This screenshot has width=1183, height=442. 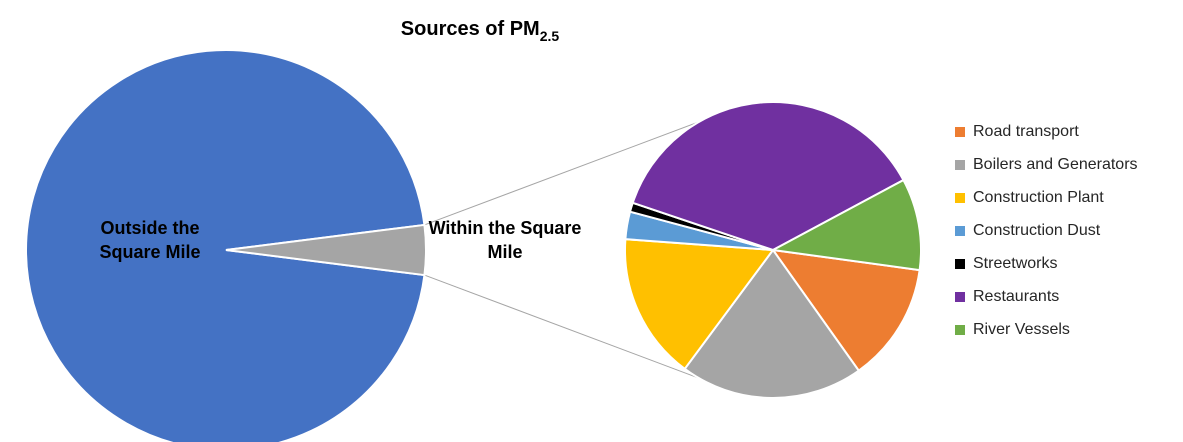 I want to click on legend-label: Boilers and Generators, so click(x=1055, y=164).